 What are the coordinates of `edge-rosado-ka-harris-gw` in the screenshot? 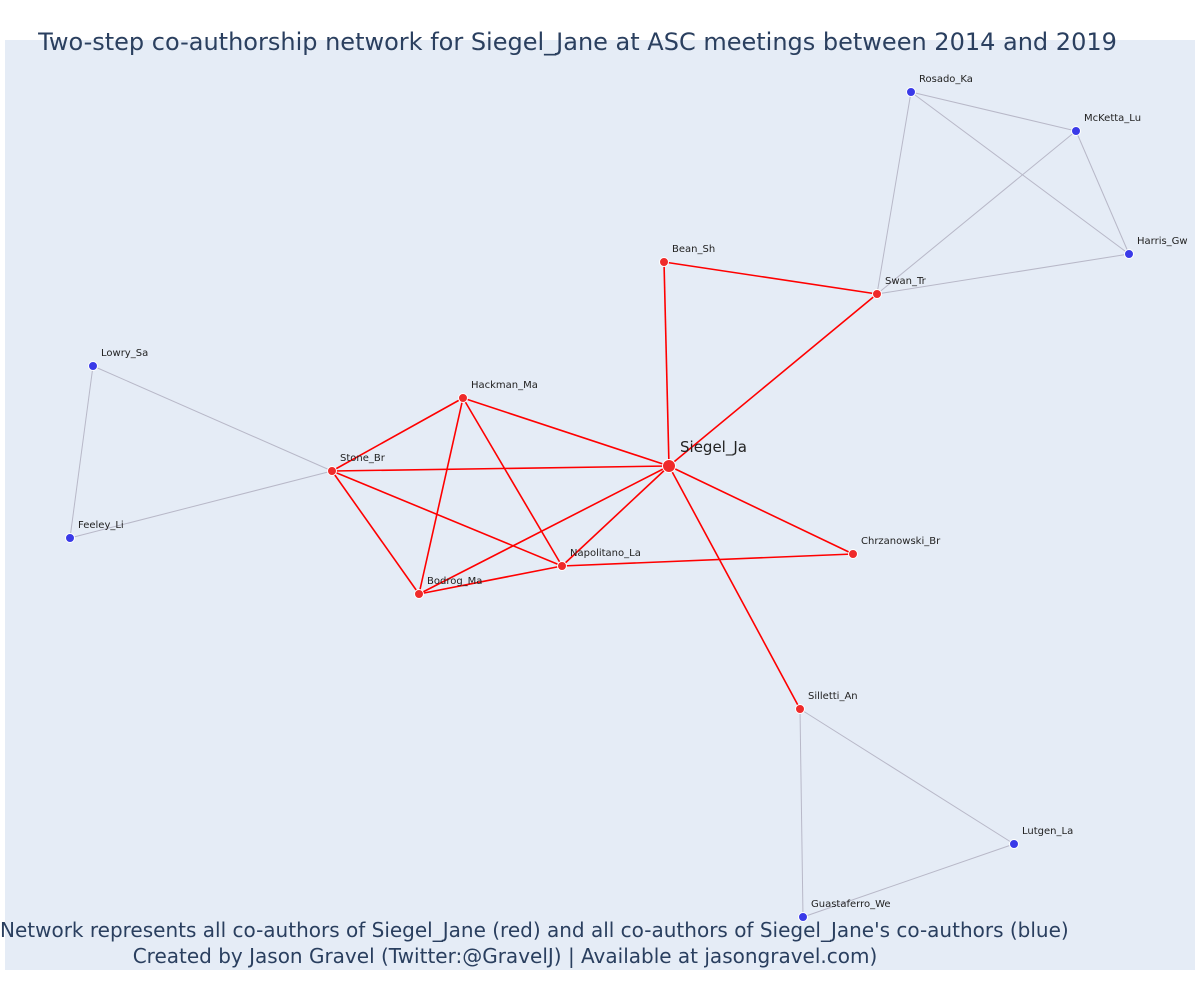 It's located at (1020, 173).